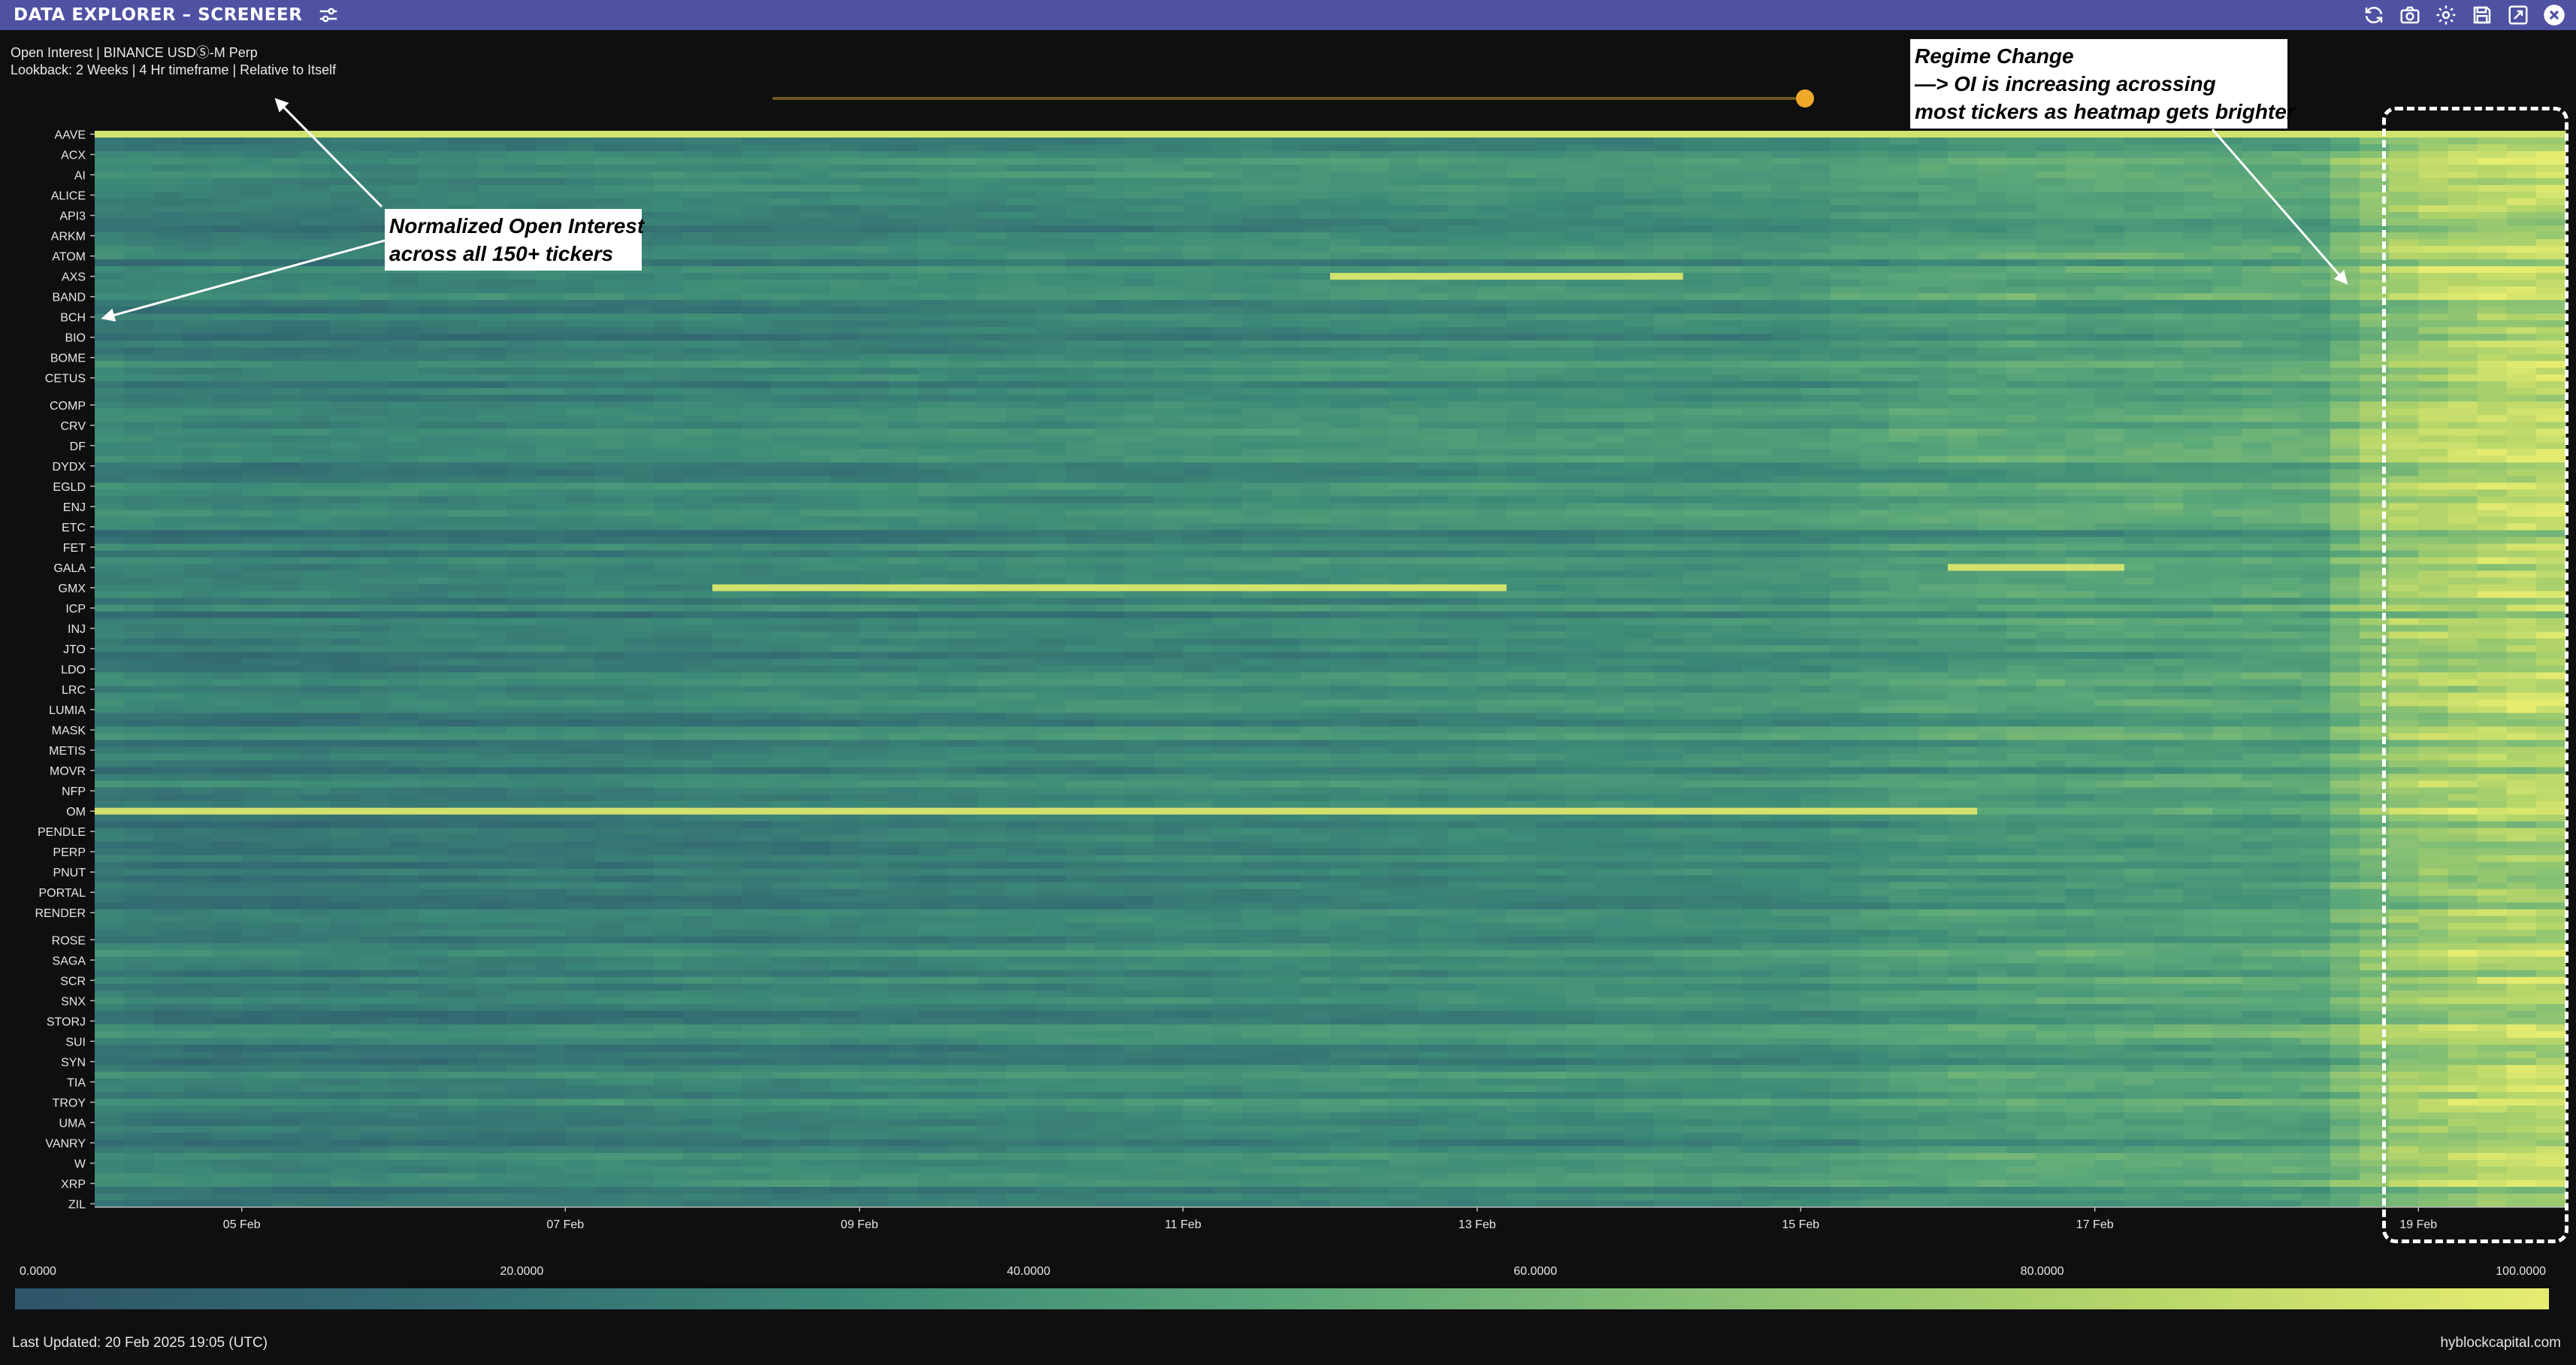  I want to click on time-range-slider-handle, so click(1805, 98).